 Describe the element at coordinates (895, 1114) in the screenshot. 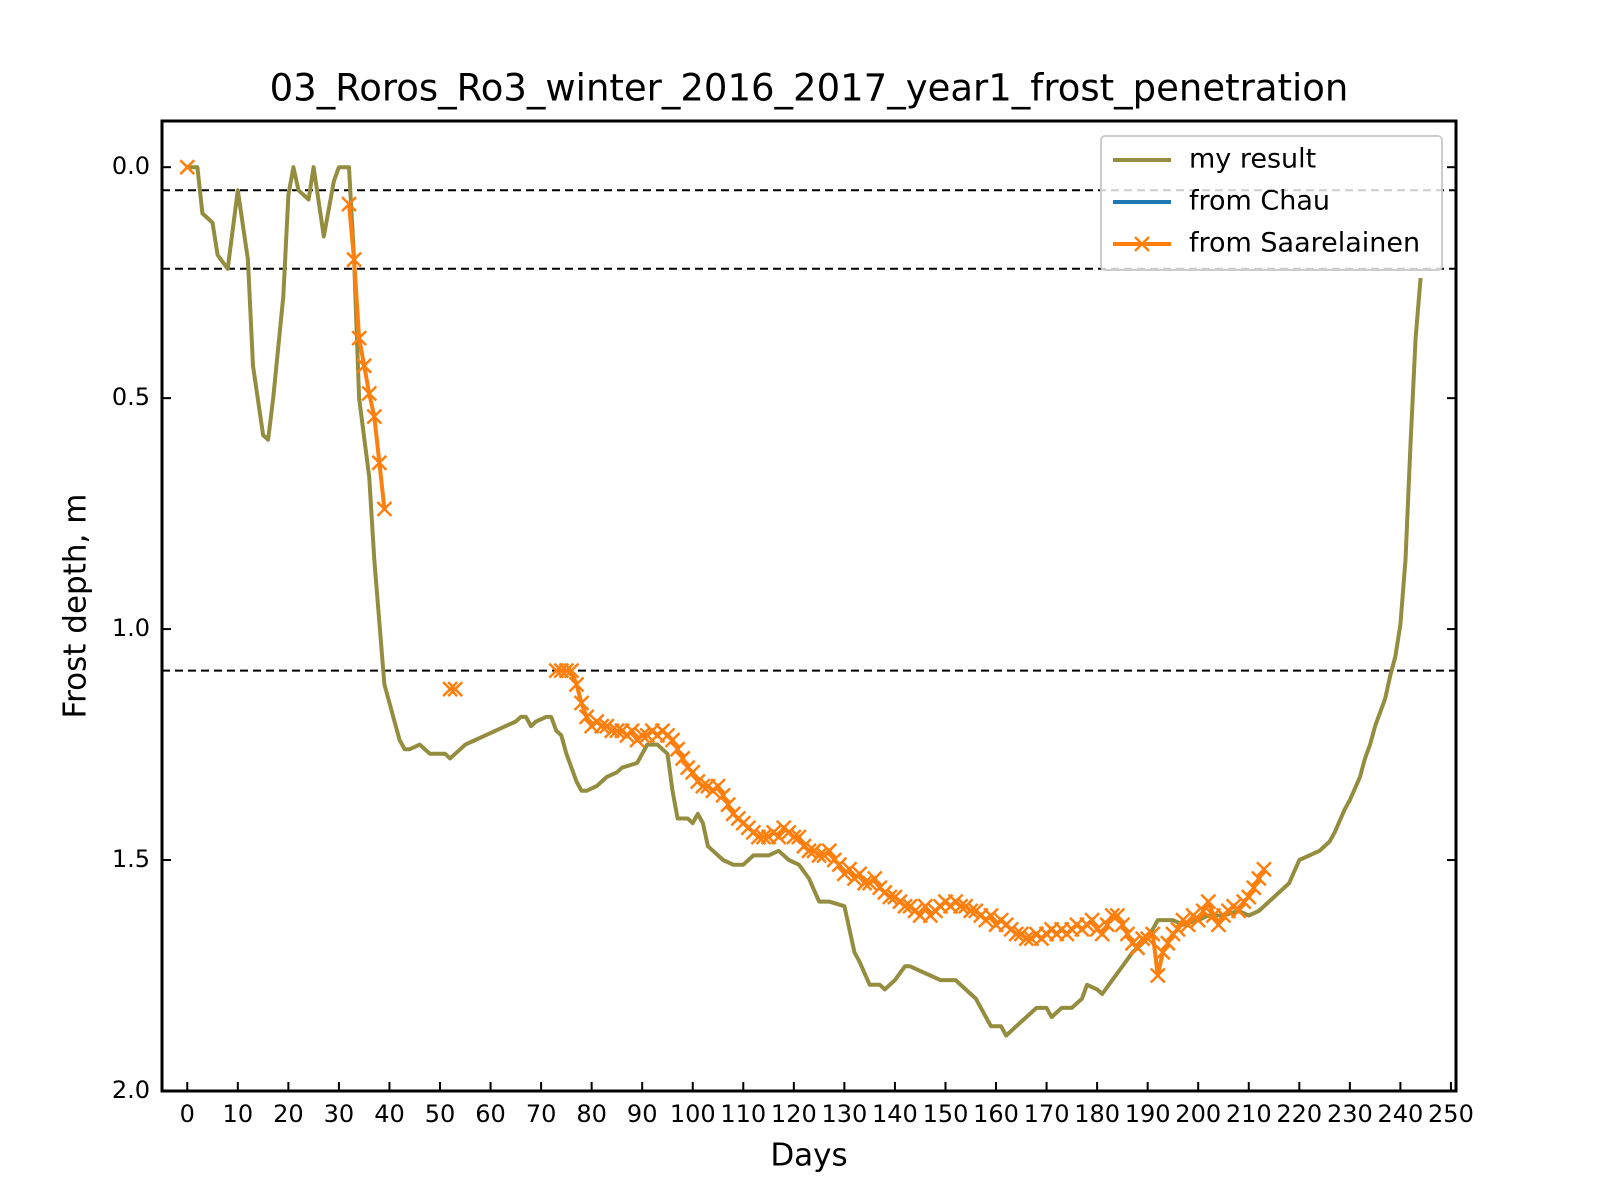

I see `x-tick-label: 140` at that location.